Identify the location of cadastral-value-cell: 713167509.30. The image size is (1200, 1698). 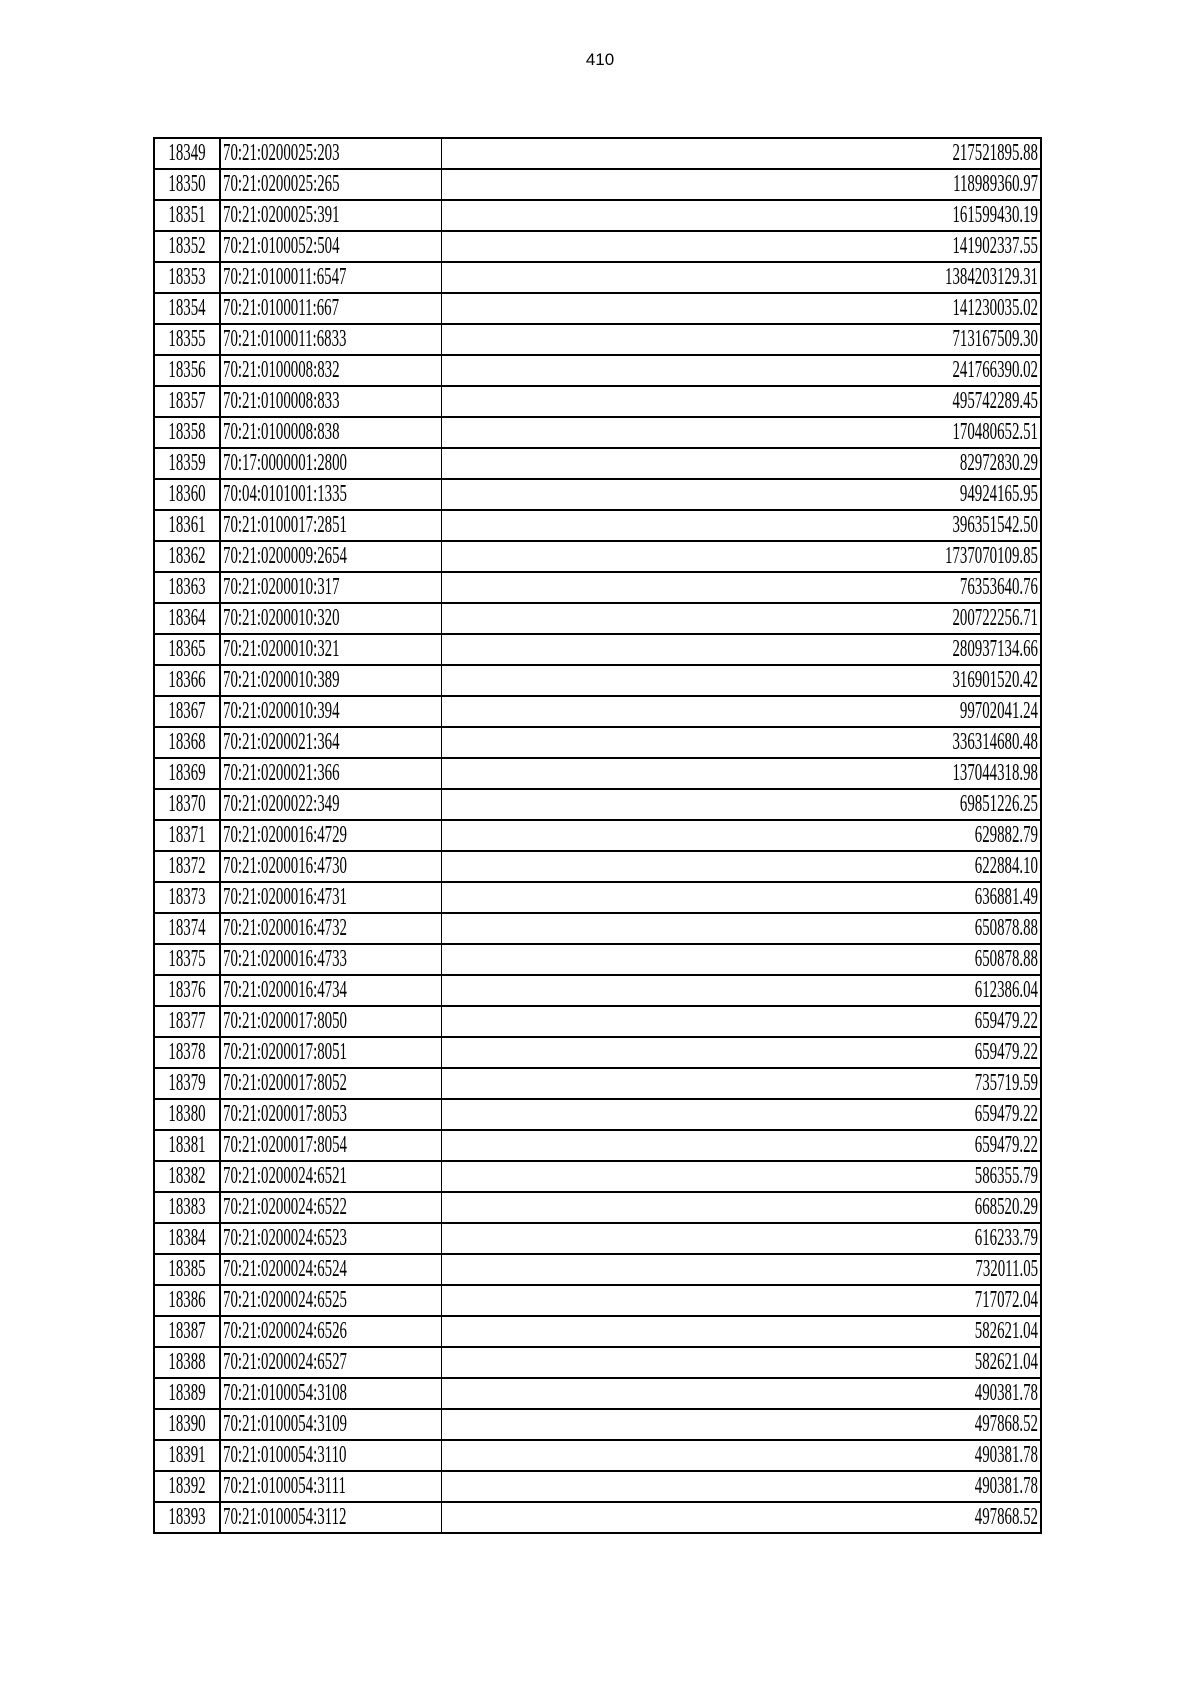
(741, 339).